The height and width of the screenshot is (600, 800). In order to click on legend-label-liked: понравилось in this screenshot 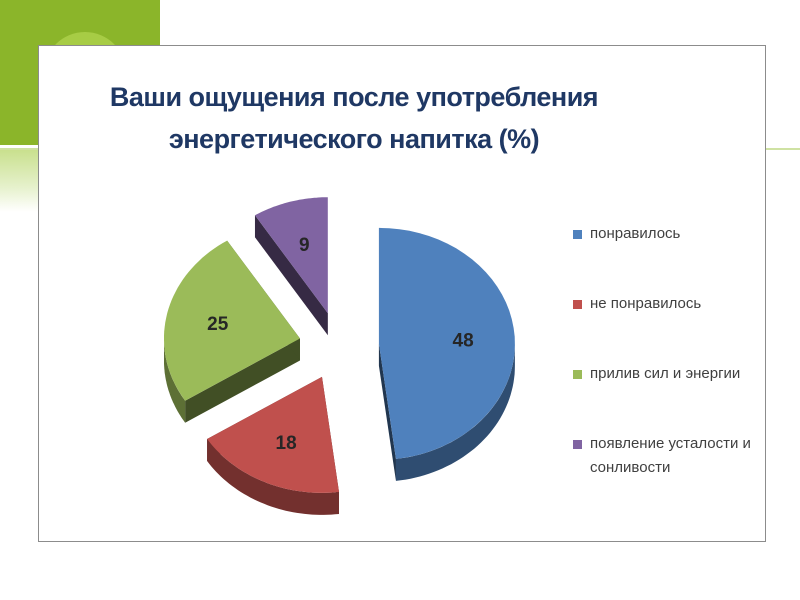, I will do `click(635, 233)`.